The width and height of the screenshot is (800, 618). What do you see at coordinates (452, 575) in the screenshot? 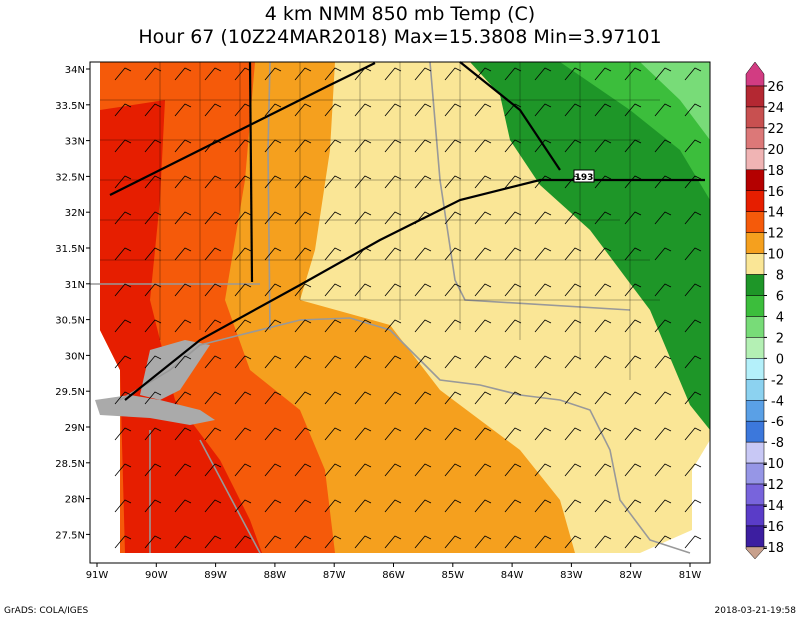
I see `lon-label: 85W` at bounding box center [452, 575].